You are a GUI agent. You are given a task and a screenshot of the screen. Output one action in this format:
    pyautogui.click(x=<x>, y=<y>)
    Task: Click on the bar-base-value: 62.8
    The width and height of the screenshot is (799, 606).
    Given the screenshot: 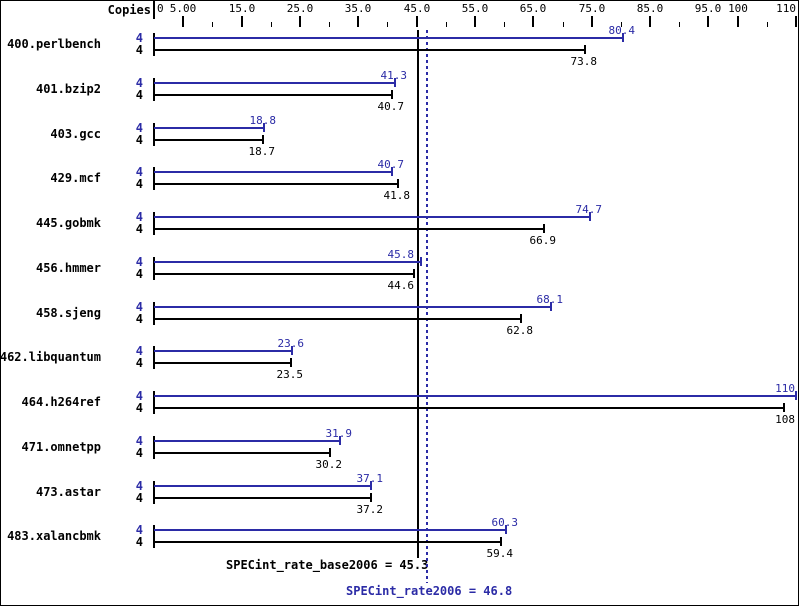 What is the action you would take?
    pyautogui.click(x=520, y=330)
    